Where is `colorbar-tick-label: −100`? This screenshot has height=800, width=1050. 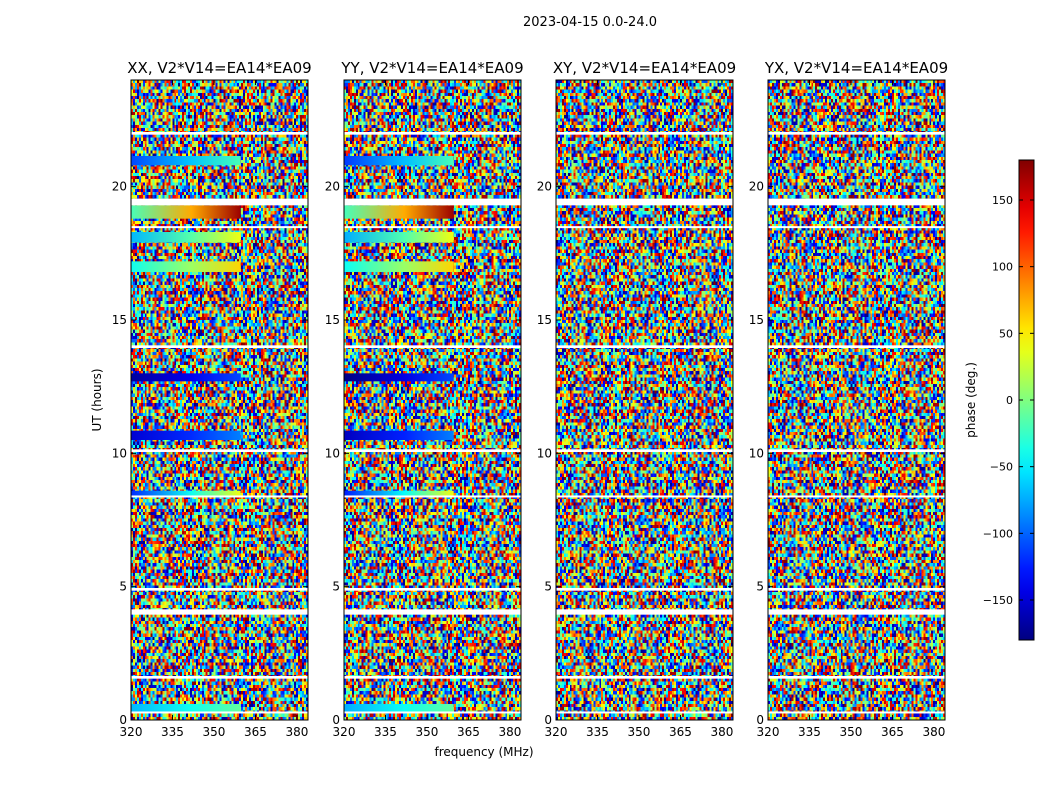 colorbar-tick-label: −100 is located at coordinates (998, 533).